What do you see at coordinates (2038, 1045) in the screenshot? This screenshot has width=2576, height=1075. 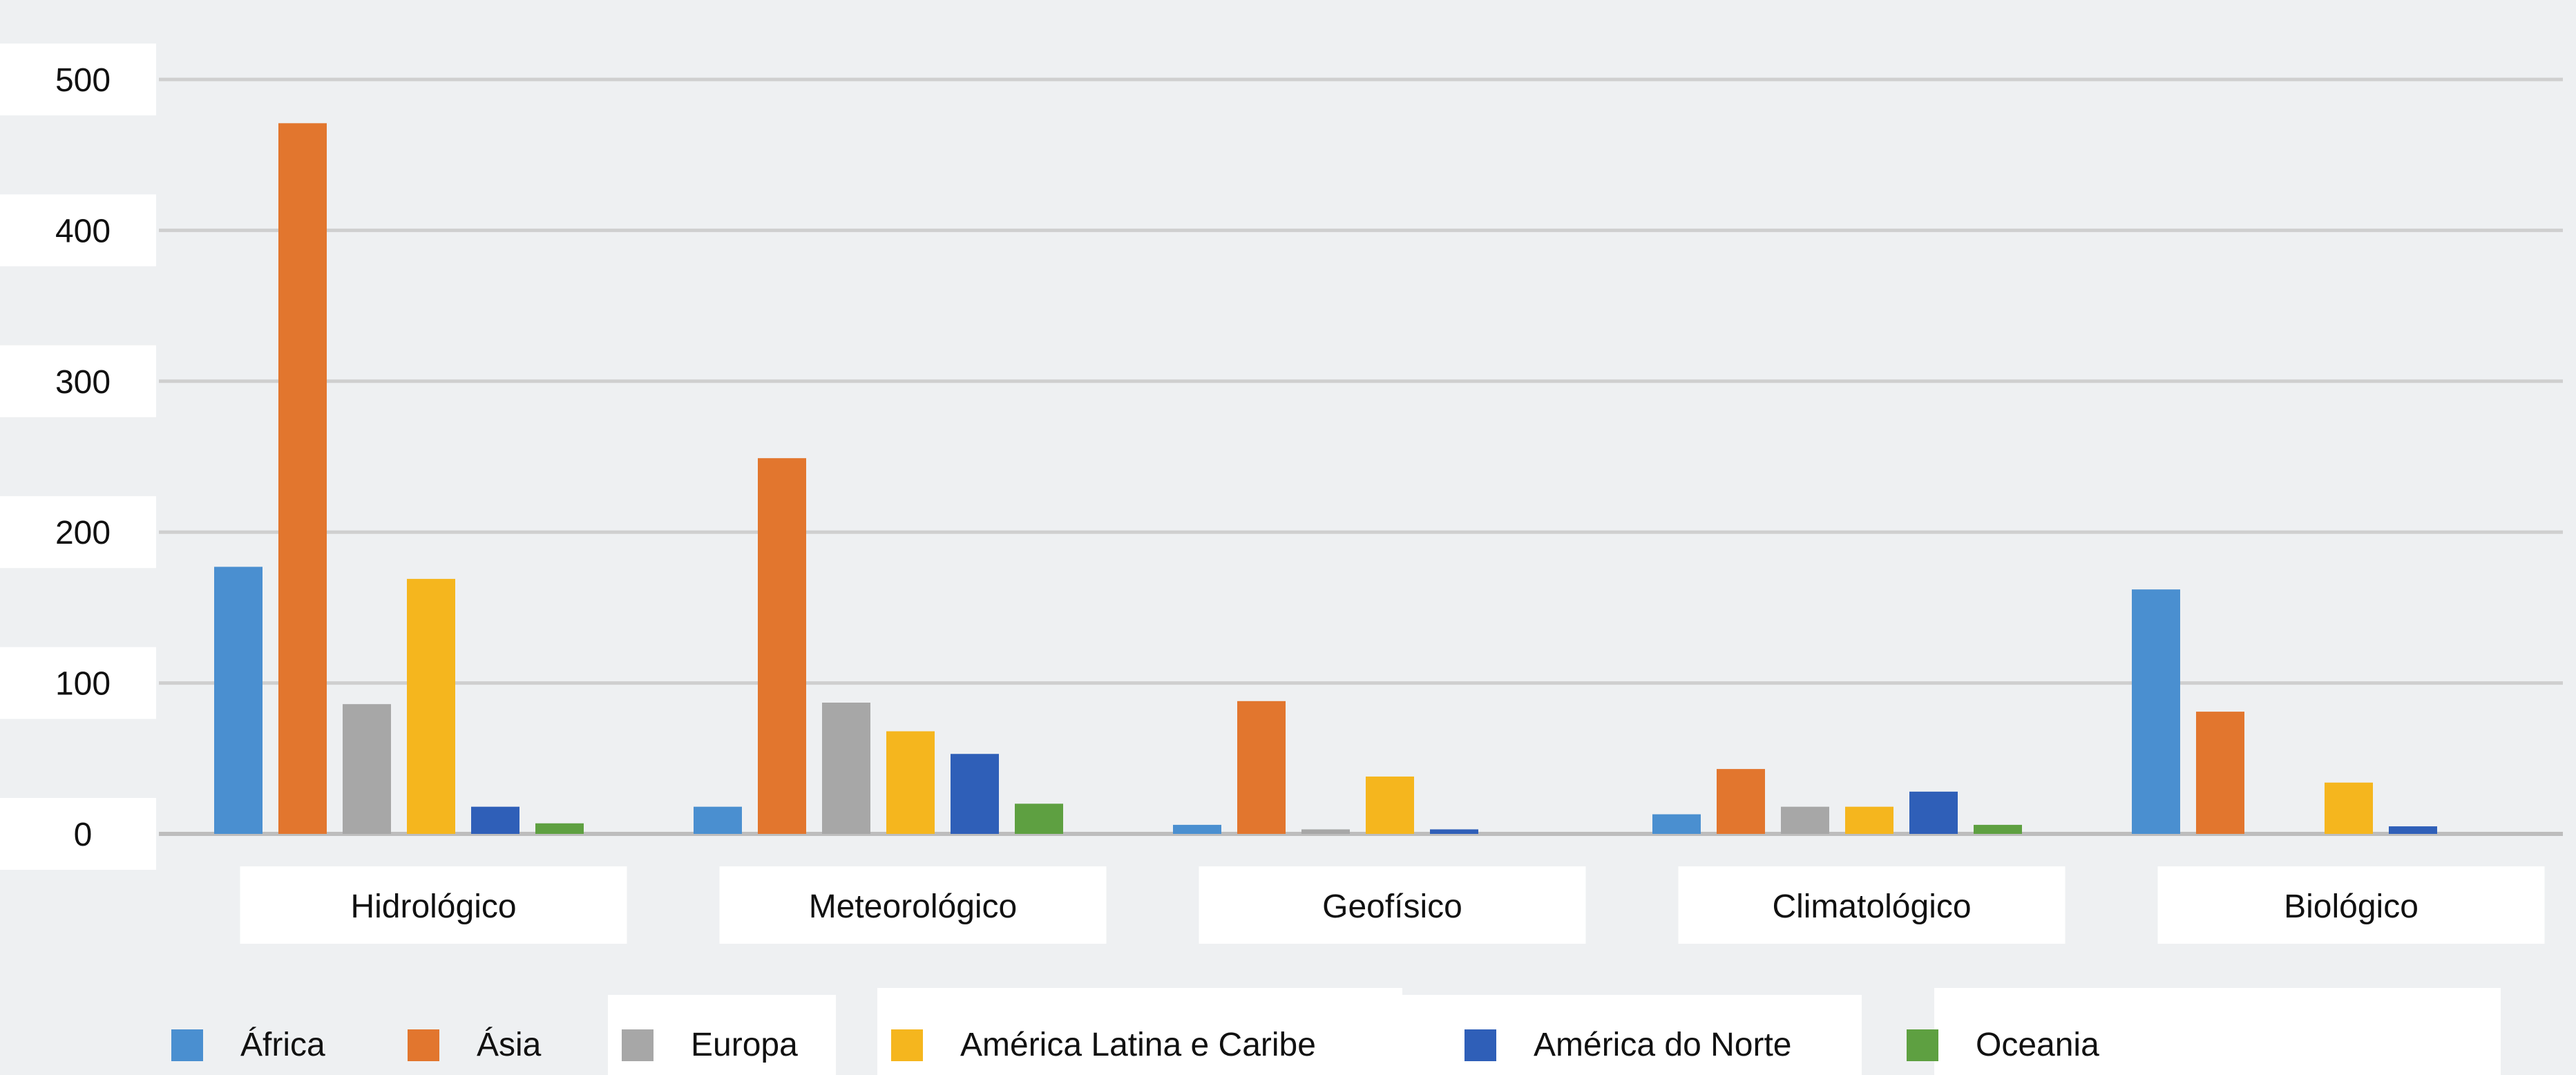 I see `legend-label-oceania: Oceania` at bounding box center [2038, 1045].